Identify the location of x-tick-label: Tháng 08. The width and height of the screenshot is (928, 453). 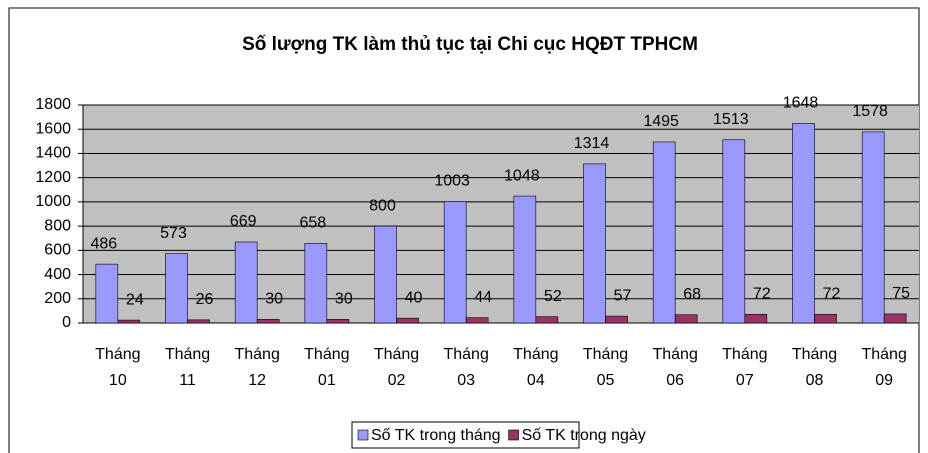
(814, 367).